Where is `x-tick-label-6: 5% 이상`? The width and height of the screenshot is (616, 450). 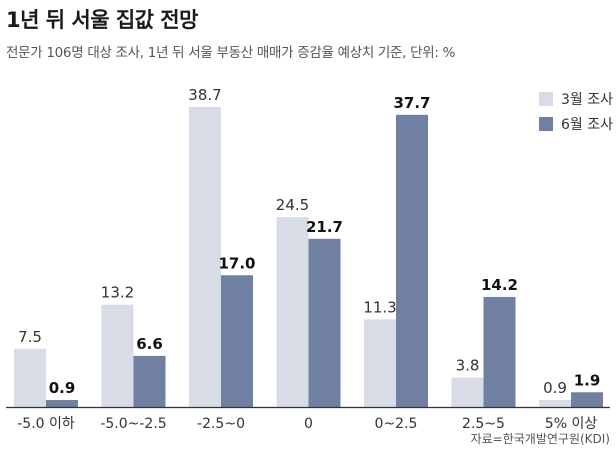
x-tick-label-6: 5% 이상 is located at coordinates (571, 424).